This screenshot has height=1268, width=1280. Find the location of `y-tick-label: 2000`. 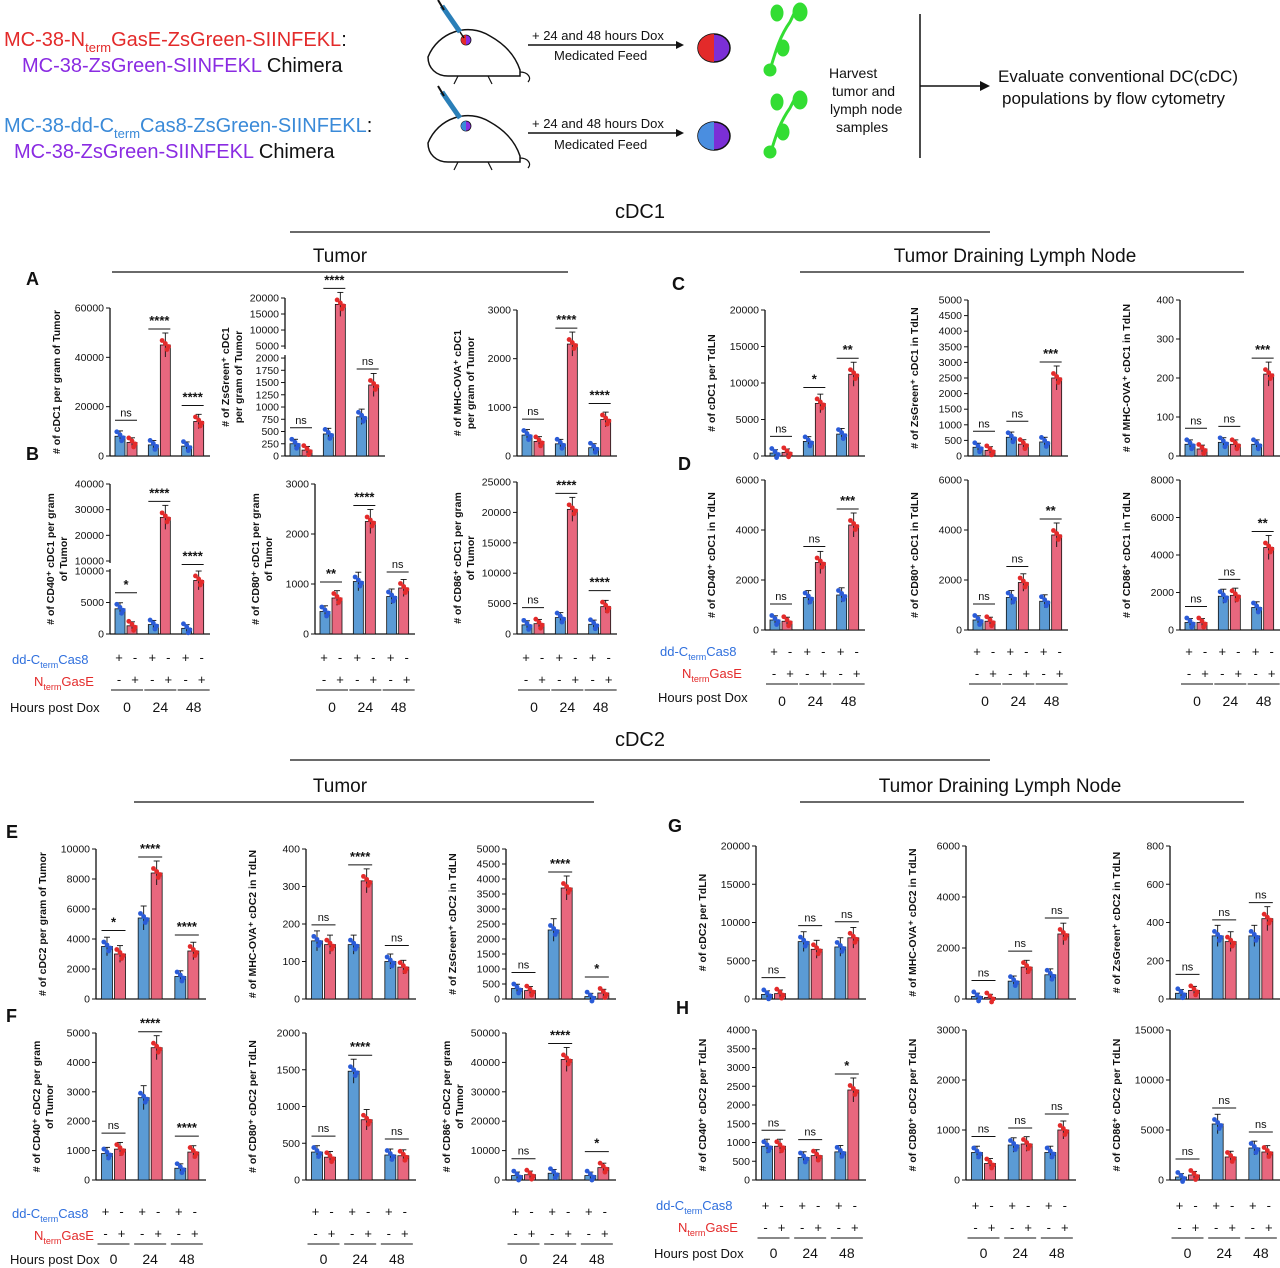

y-tick-label: 2000 is located at coordinates (951, 581).